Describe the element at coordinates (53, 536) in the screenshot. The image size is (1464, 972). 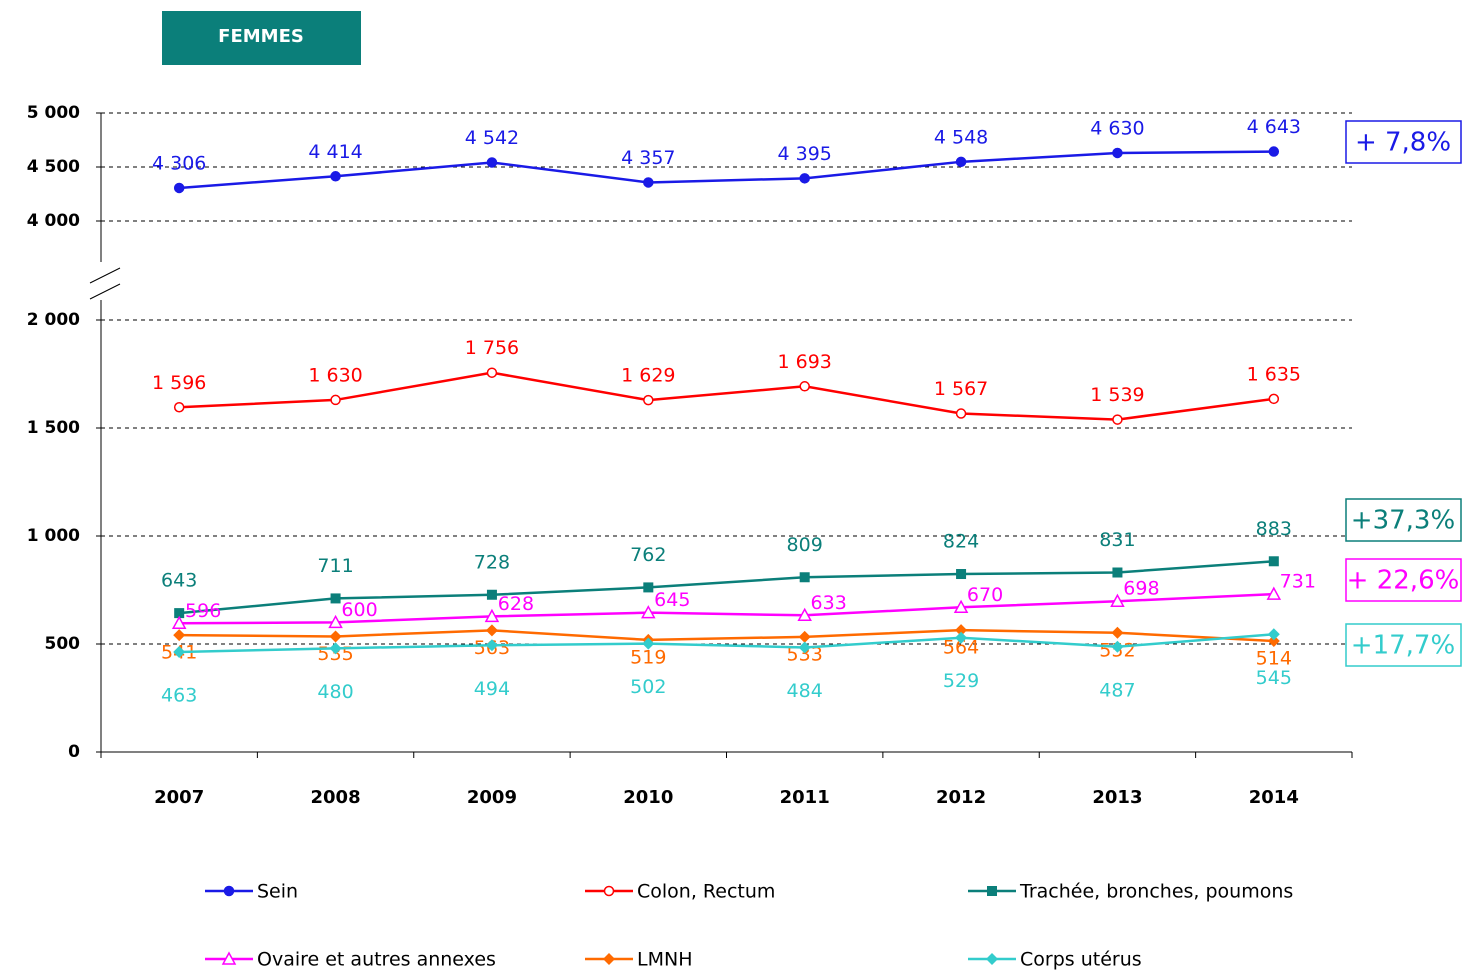
I see `y-tick-label: 1 000` at that location.